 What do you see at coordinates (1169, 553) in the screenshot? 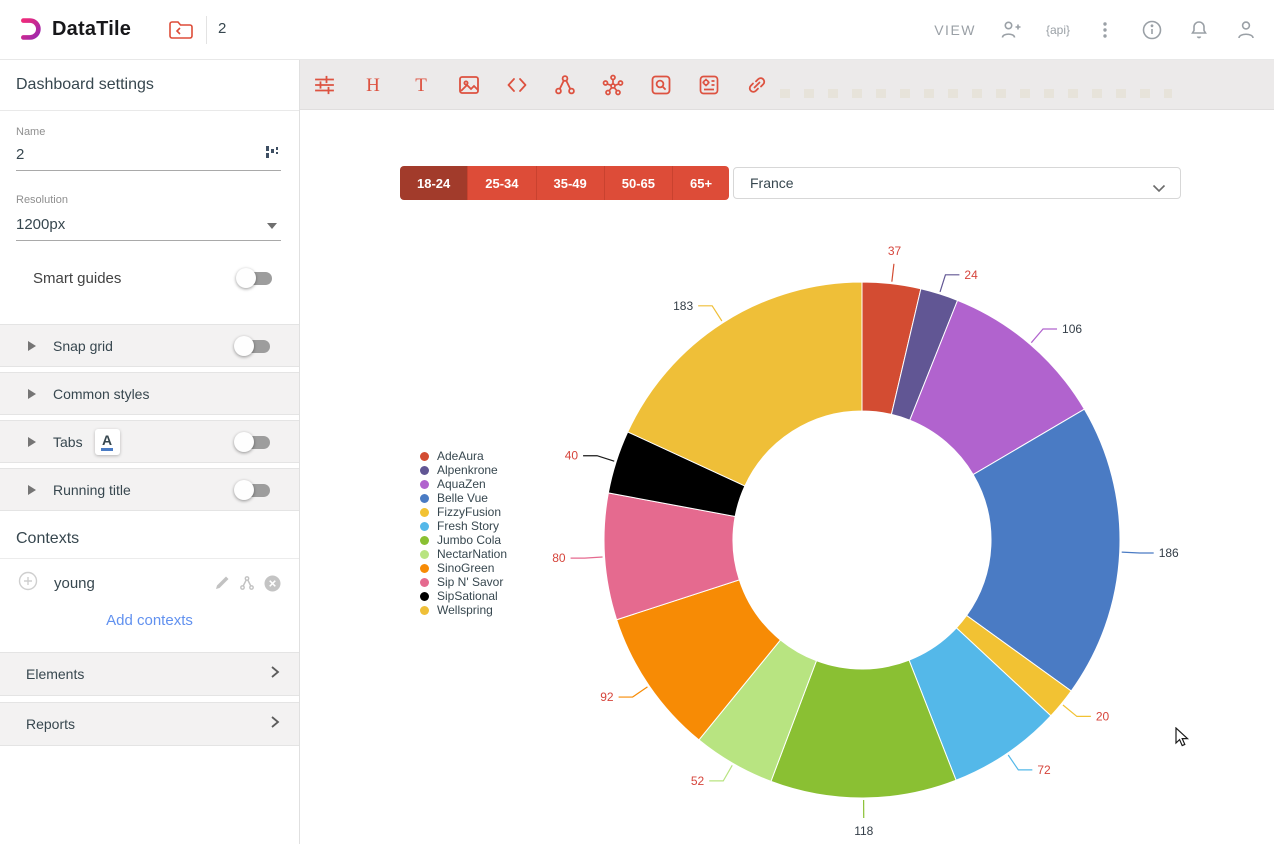
I see `slice-value-label: 186` at bounding box center [1169, 553].